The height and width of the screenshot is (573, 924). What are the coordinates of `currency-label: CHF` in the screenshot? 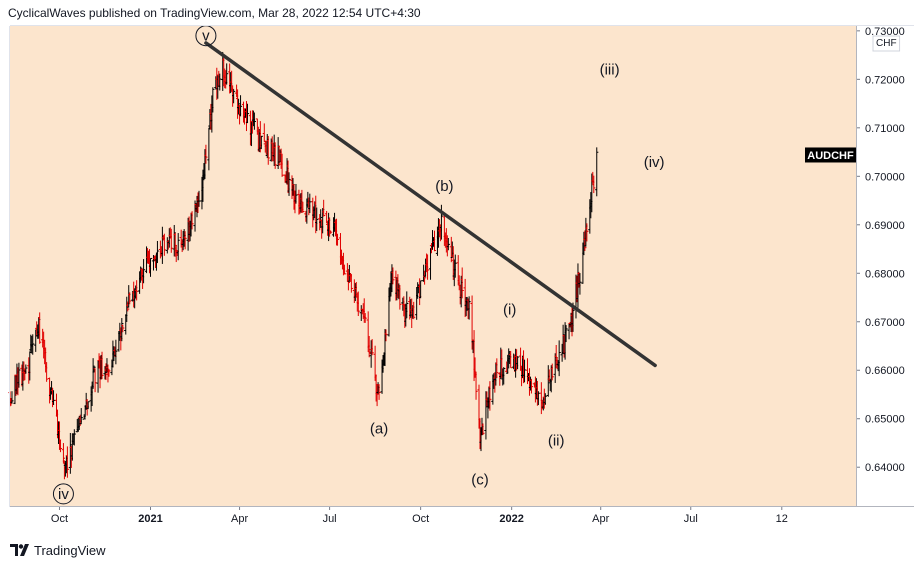 It's located at (886, 43).